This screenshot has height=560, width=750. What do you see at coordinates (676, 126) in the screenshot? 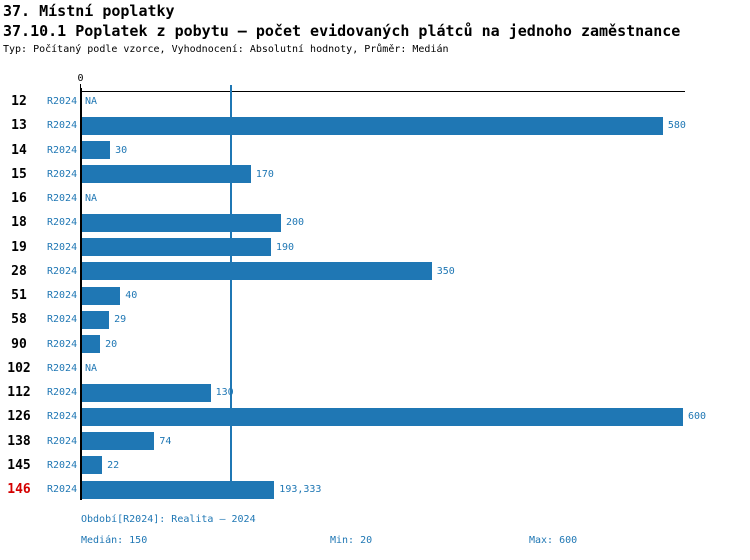
I see `bar-value-label: 580` at bounding box center [676, 126].